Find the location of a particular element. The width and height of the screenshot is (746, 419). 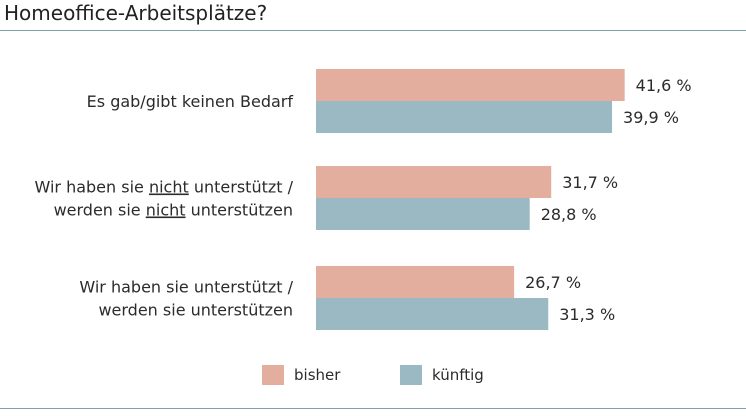

value-labels-group: 41,6 % 39,9 % 31,7 % 28,8 % 26,7 % 31,3 % is located at coordinates (608, 200).